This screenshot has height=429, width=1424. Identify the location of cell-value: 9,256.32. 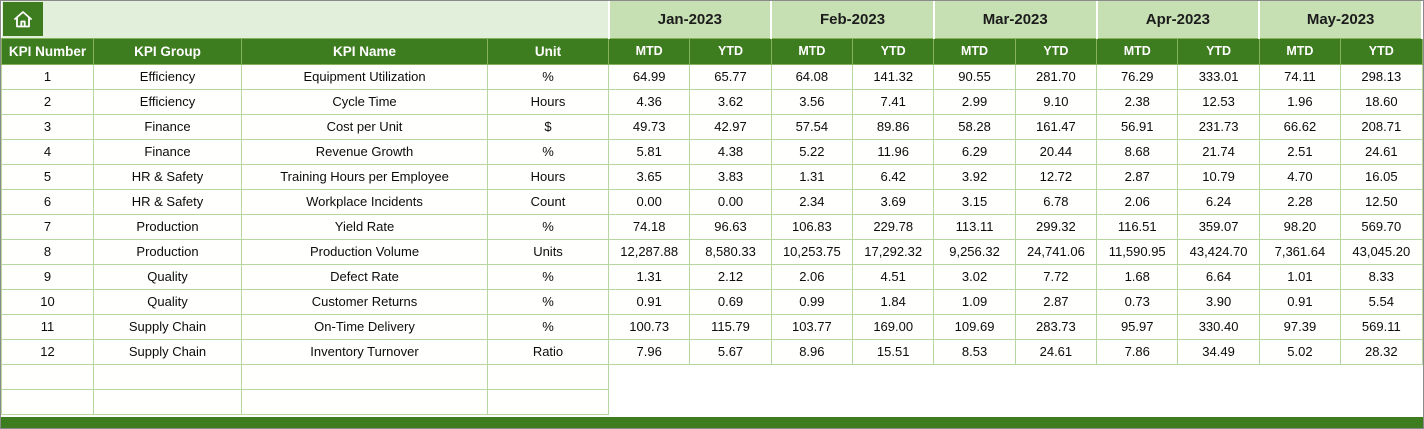
(974, 251).